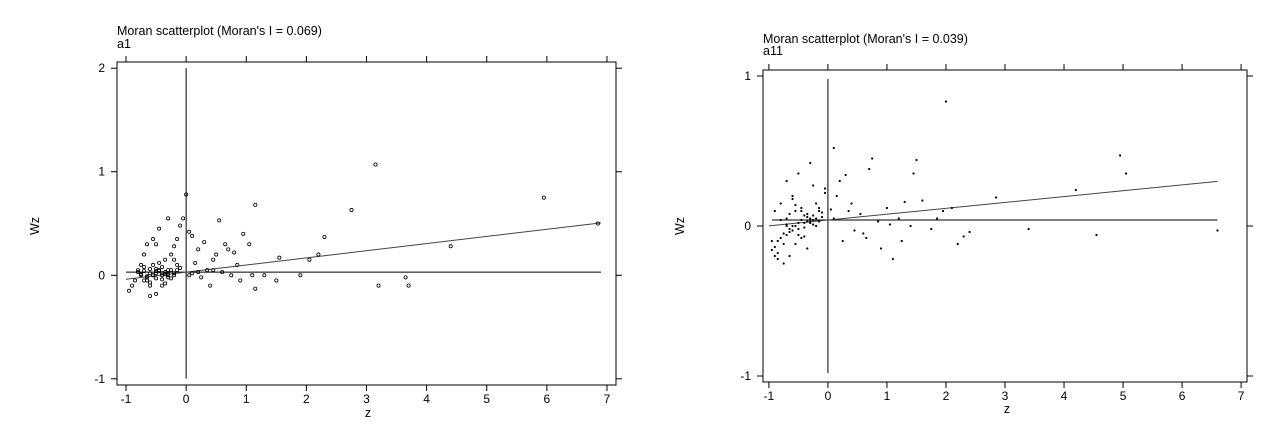 This screenshot has width=1280, height=435. Describe the element at coordinates (366, 399) in the screenshot. I see `x-tick-label: 3` at that location.